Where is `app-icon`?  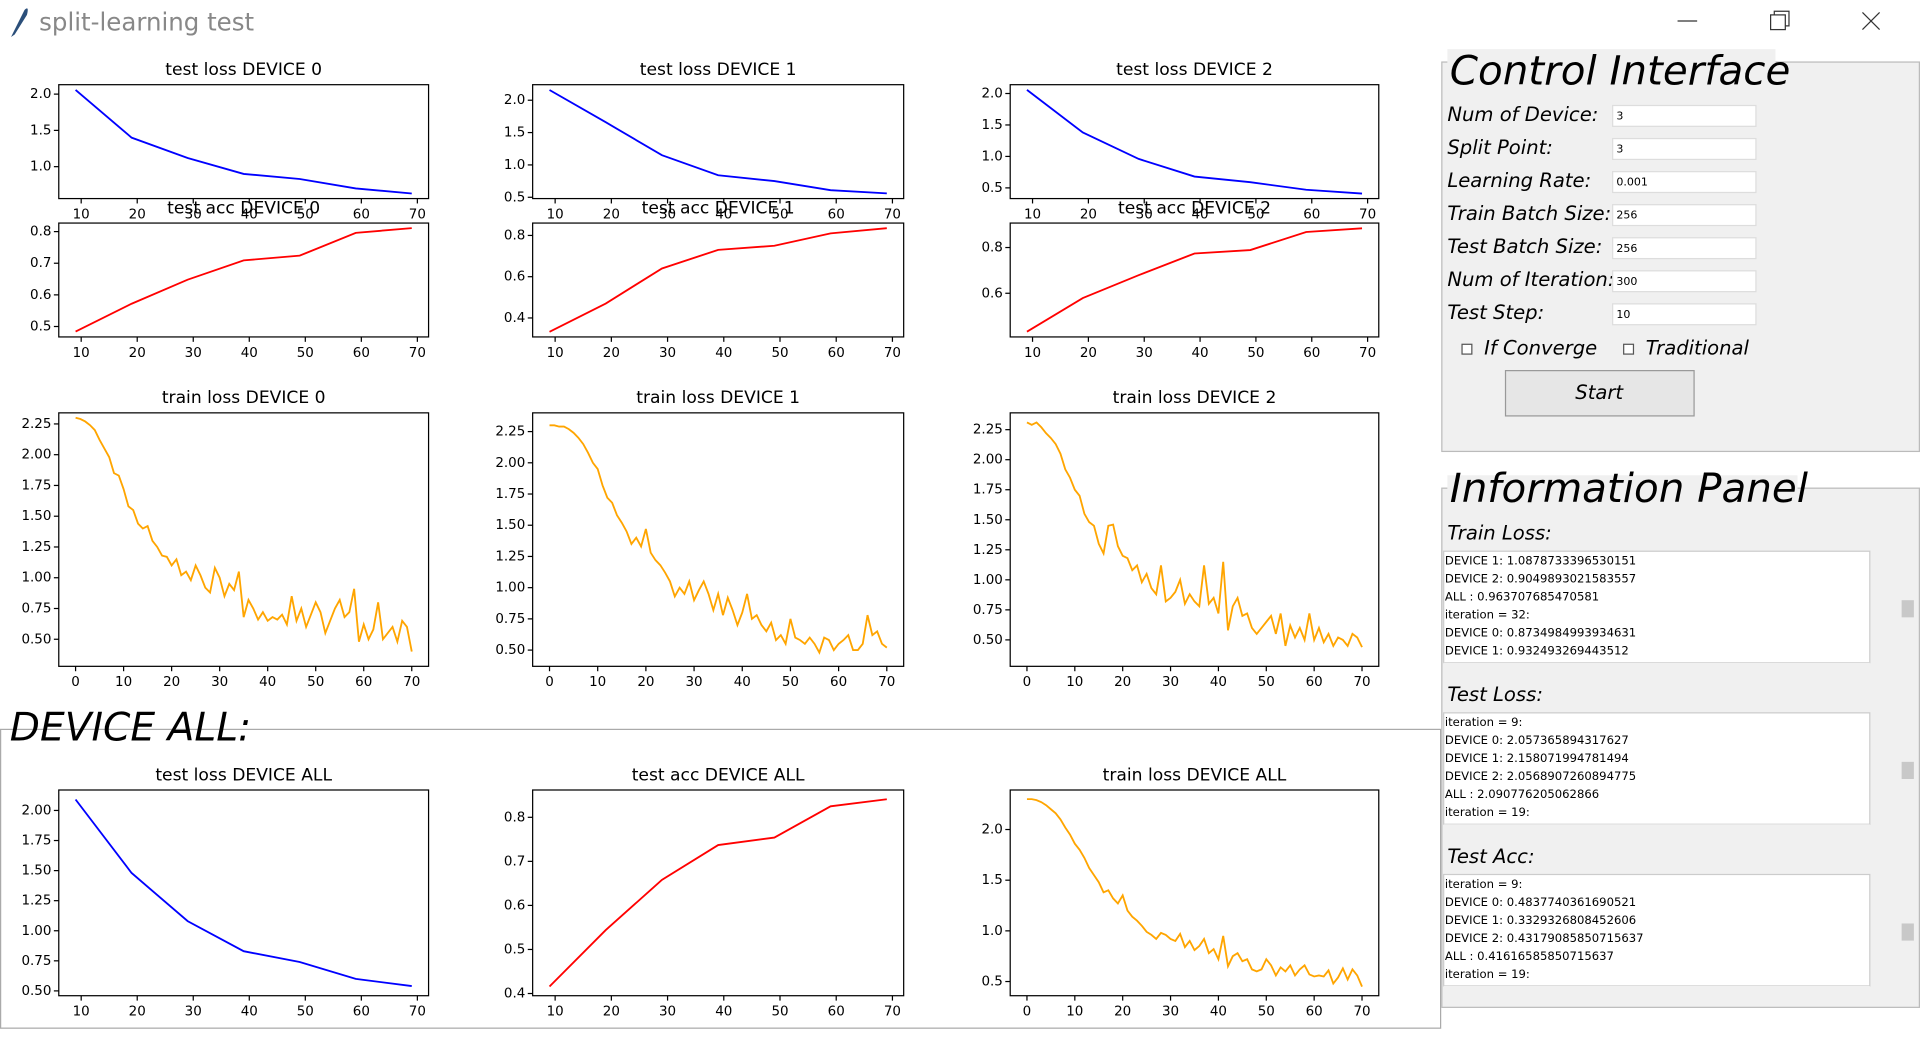
app-icon is located at coordinates (19, 22).